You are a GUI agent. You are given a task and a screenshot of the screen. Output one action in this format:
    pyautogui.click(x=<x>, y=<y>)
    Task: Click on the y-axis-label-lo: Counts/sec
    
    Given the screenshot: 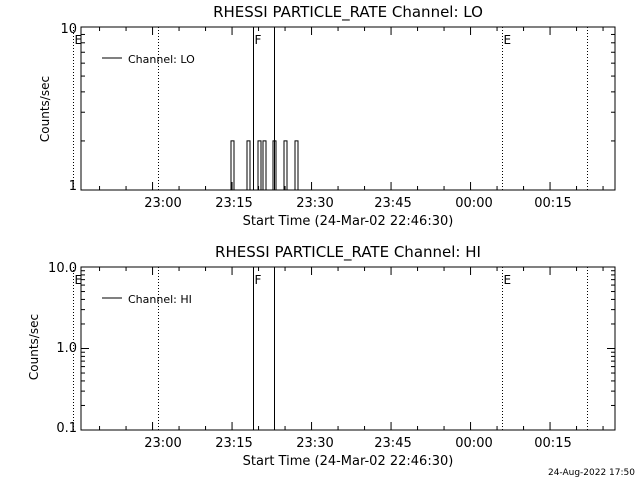 What is the action you would take?
    pyautogui.click(x=45, y=109)
    